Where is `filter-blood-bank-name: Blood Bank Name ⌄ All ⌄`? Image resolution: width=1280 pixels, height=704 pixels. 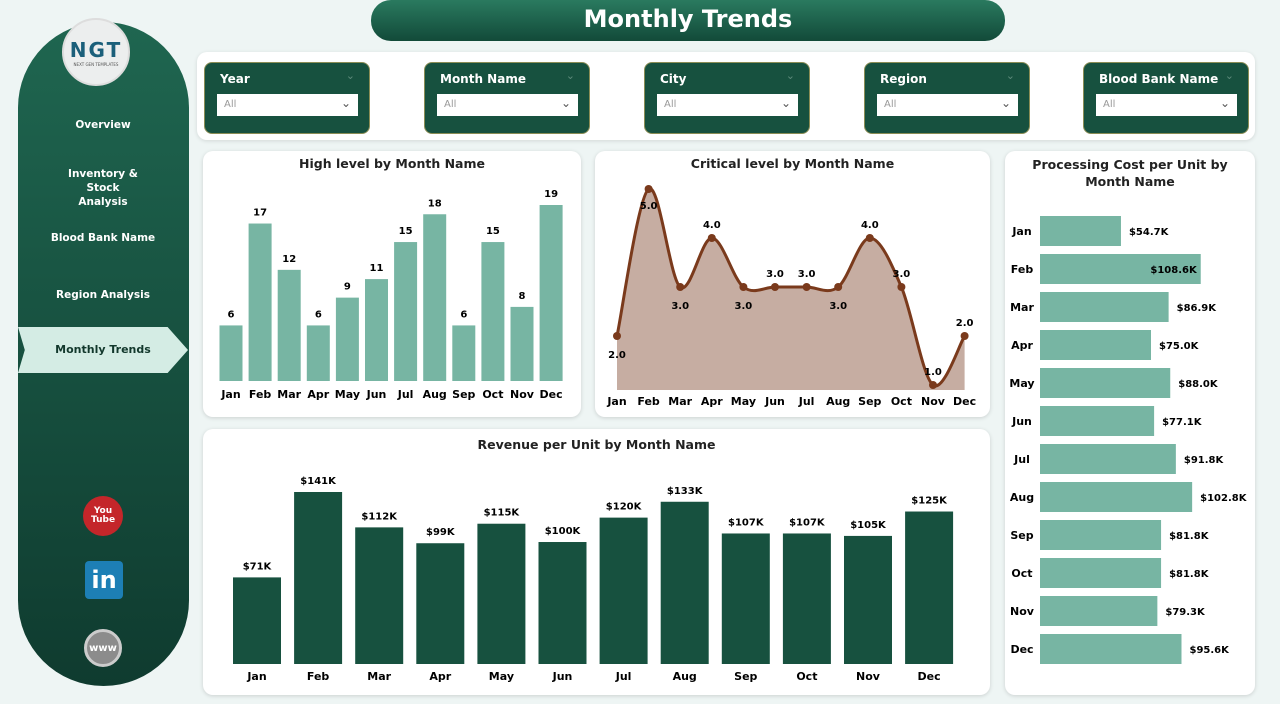
filter-blood-bank-name: Blood Bank Name ⌄ All ⌄ is located at coordinates (1166, 98).